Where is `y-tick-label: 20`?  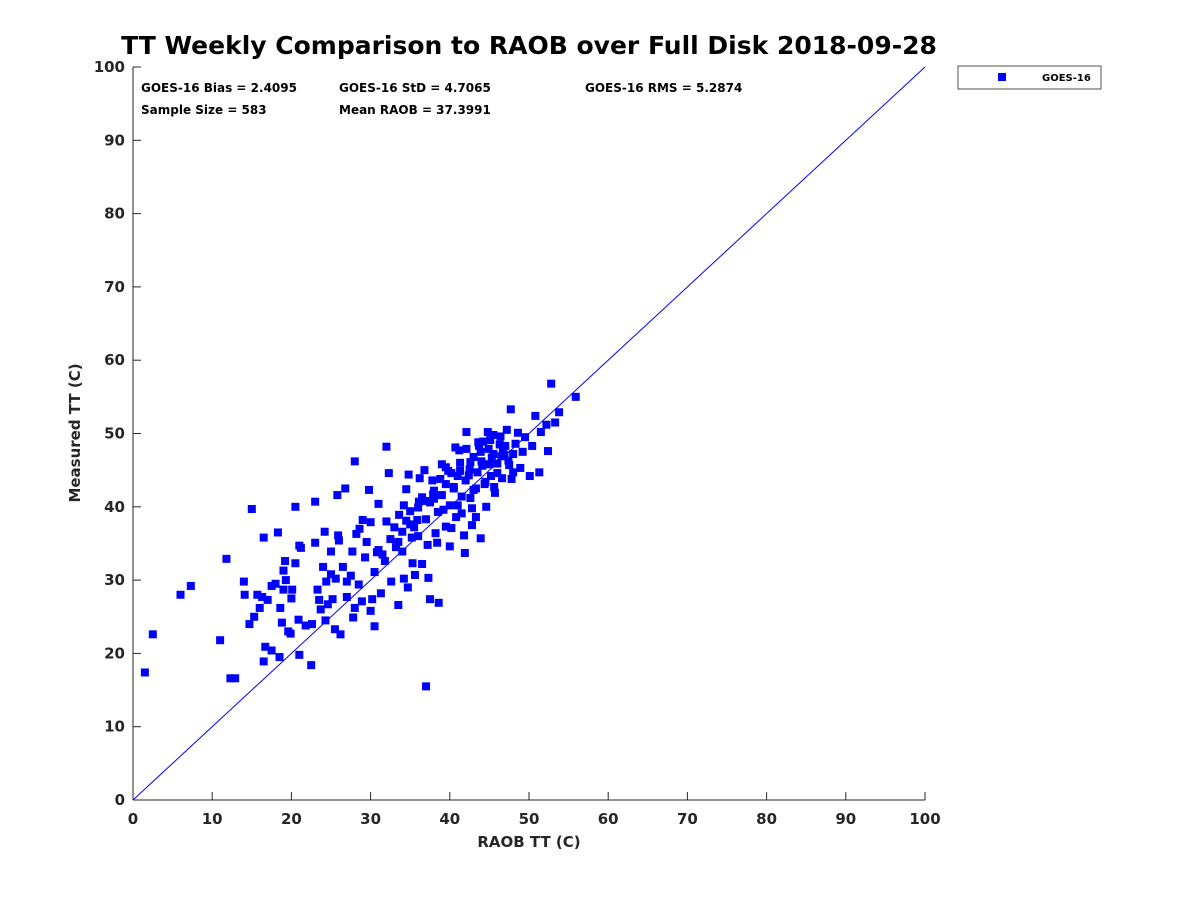
y-tick-label: 20 is located at coordinates (114, 653).